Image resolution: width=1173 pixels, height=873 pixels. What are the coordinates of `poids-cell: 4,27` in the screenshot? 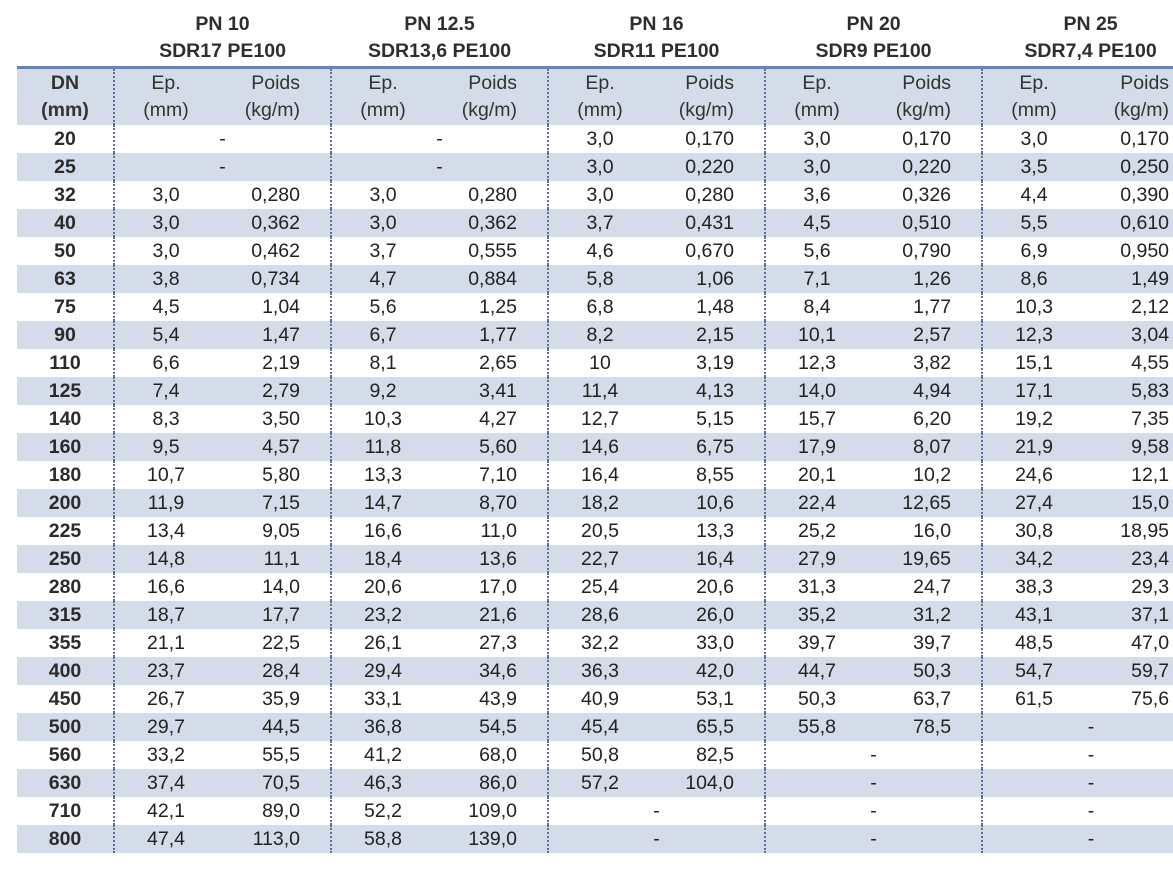 It's located at (491, 419).